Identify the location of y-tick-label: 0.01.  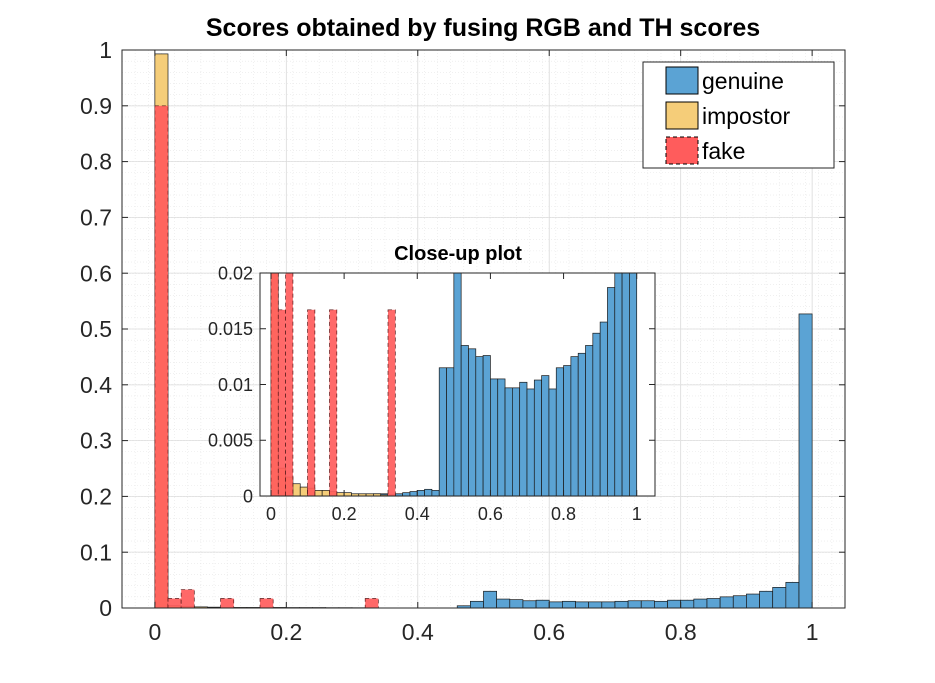
(235, 385).